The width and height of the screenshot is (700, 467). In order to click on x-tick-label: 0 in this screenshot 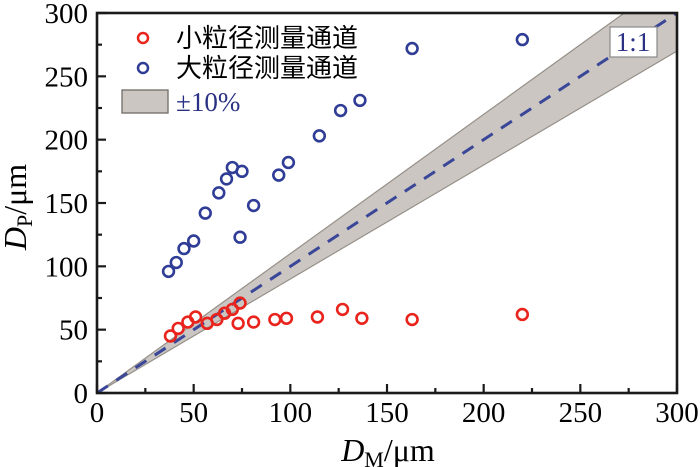, I will do `click(97, 413)`.